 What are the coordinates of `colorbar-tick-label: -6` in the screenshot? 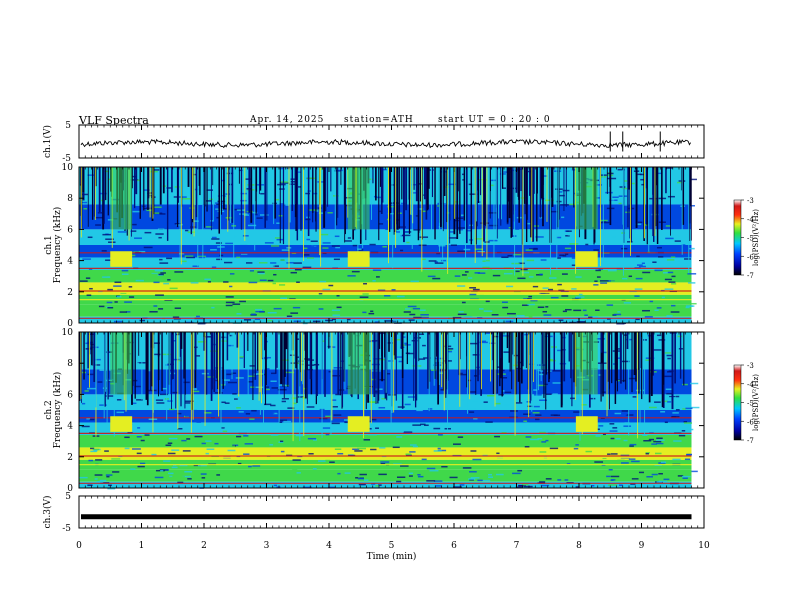 It's located at (750, 257).